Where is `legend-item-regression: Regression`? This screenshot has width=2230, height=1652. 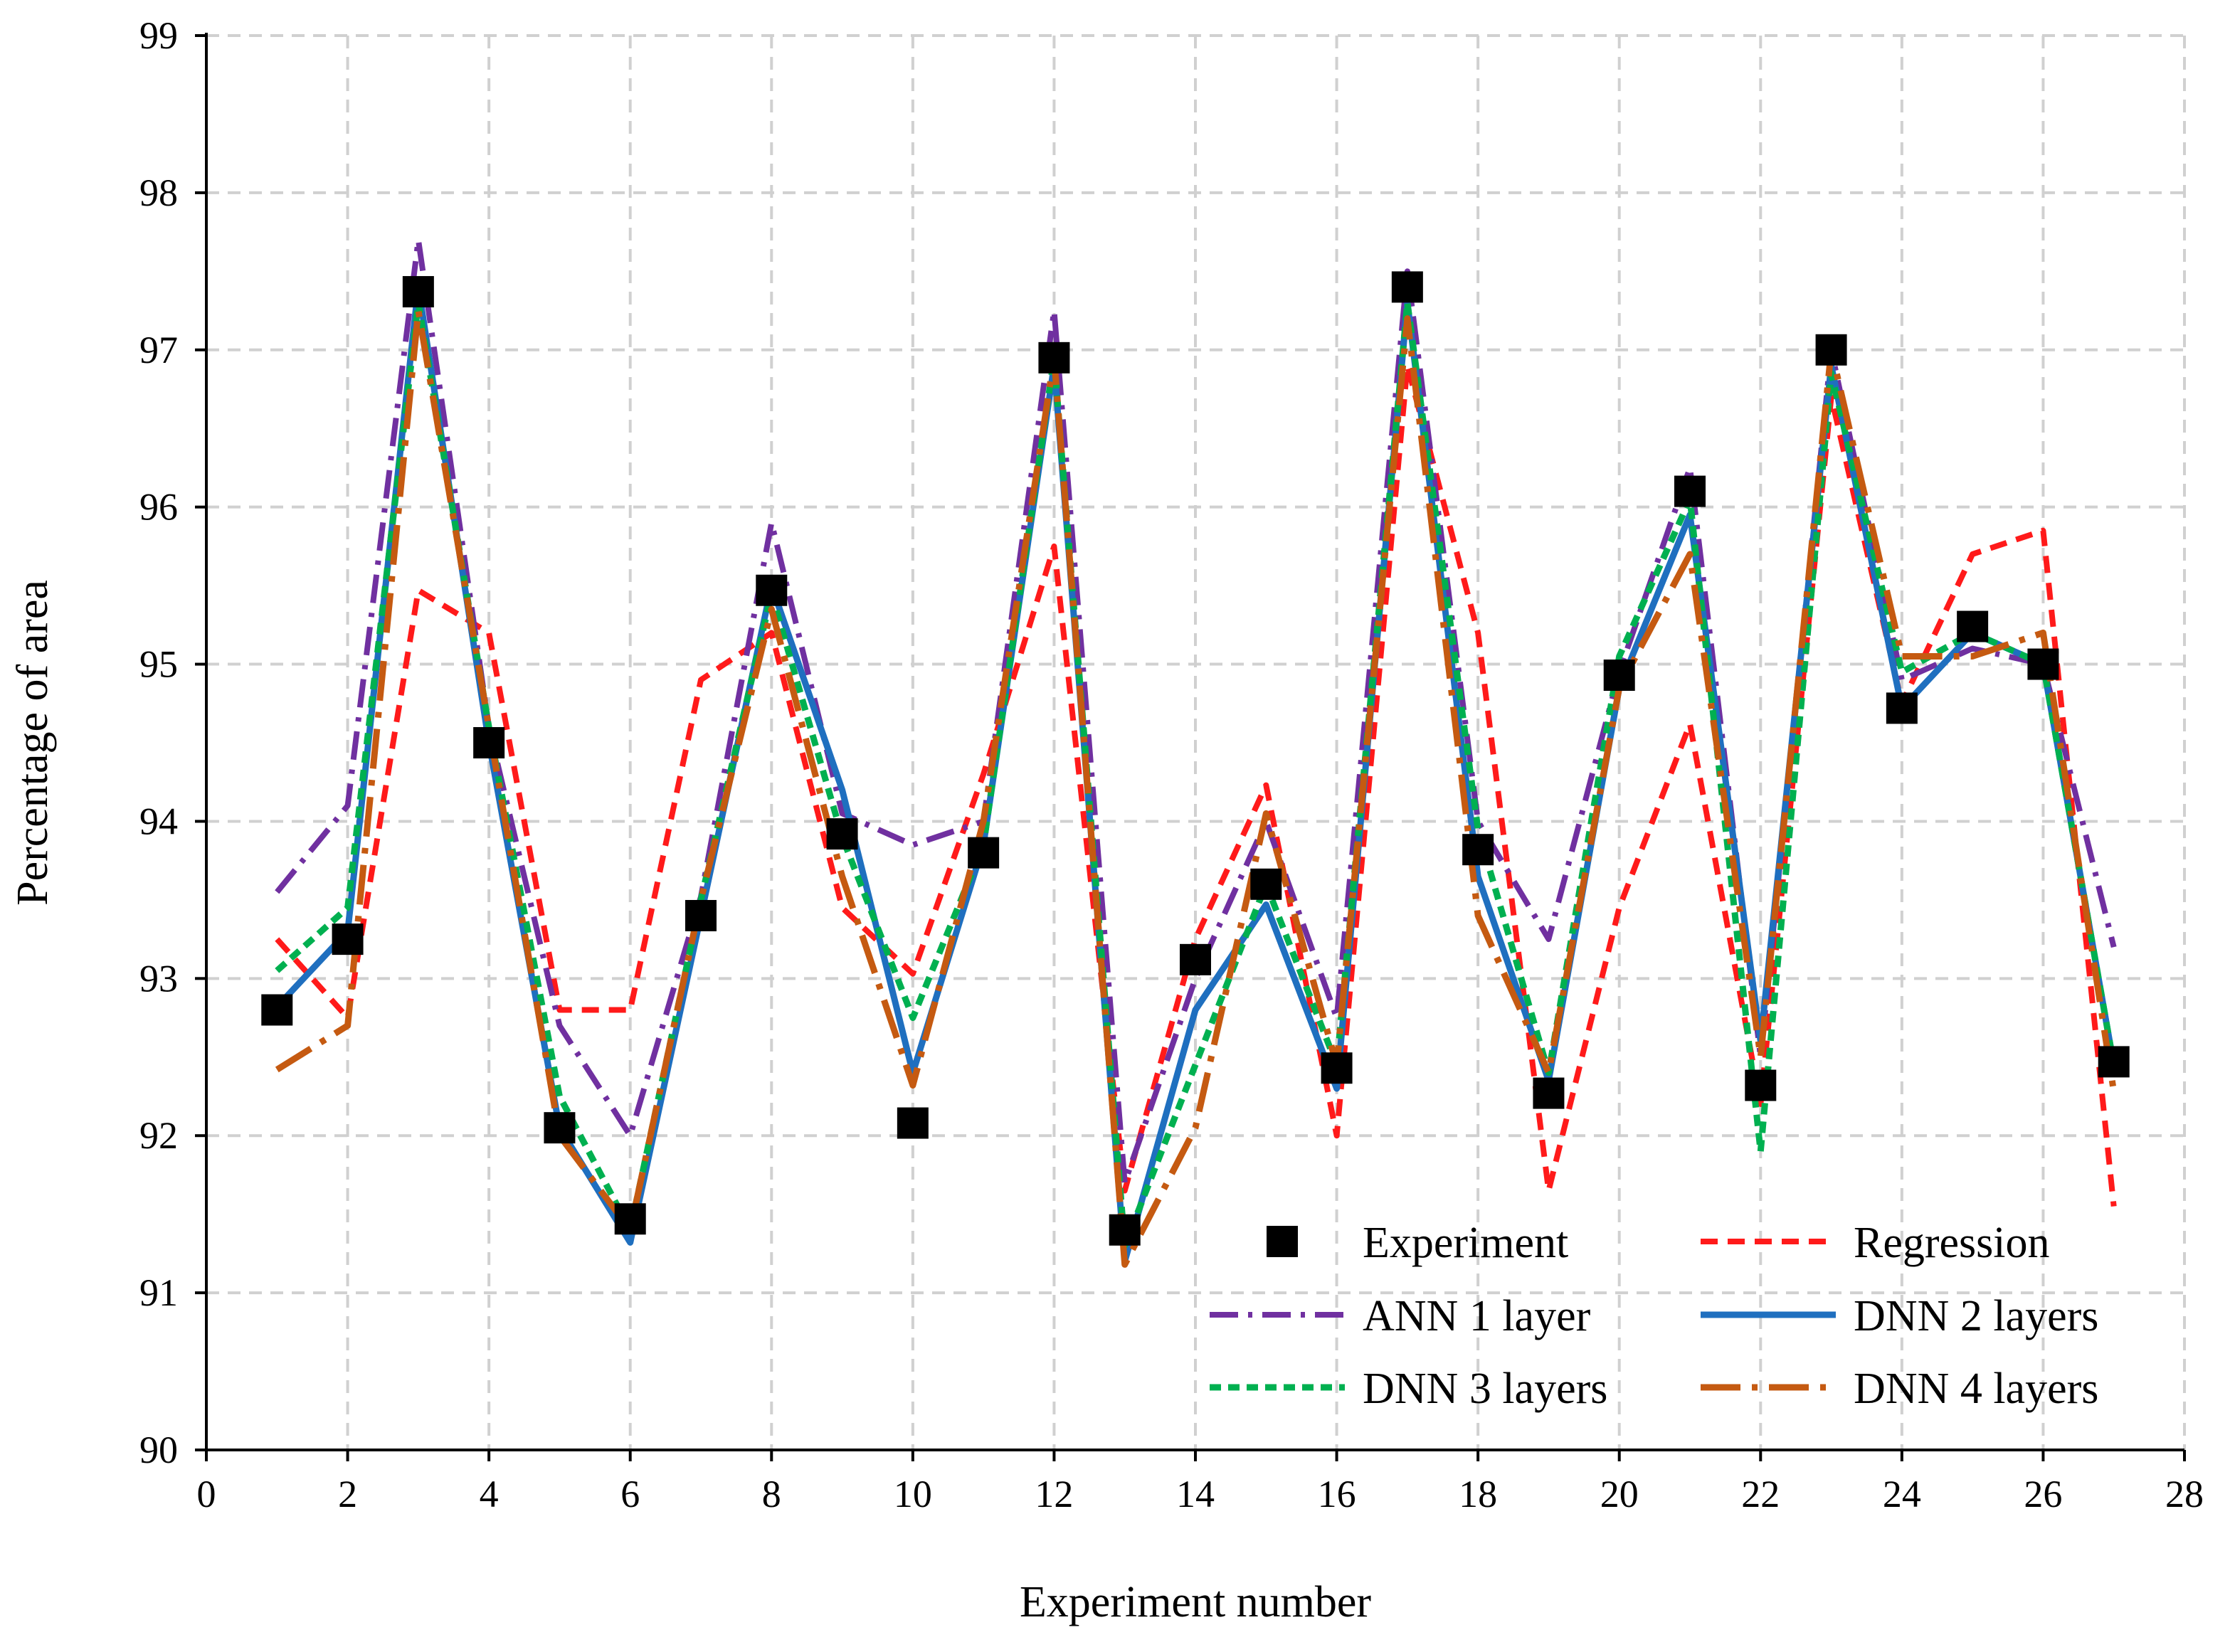 legend-item-regression: Regression is located at coordinates (1875, 1243).